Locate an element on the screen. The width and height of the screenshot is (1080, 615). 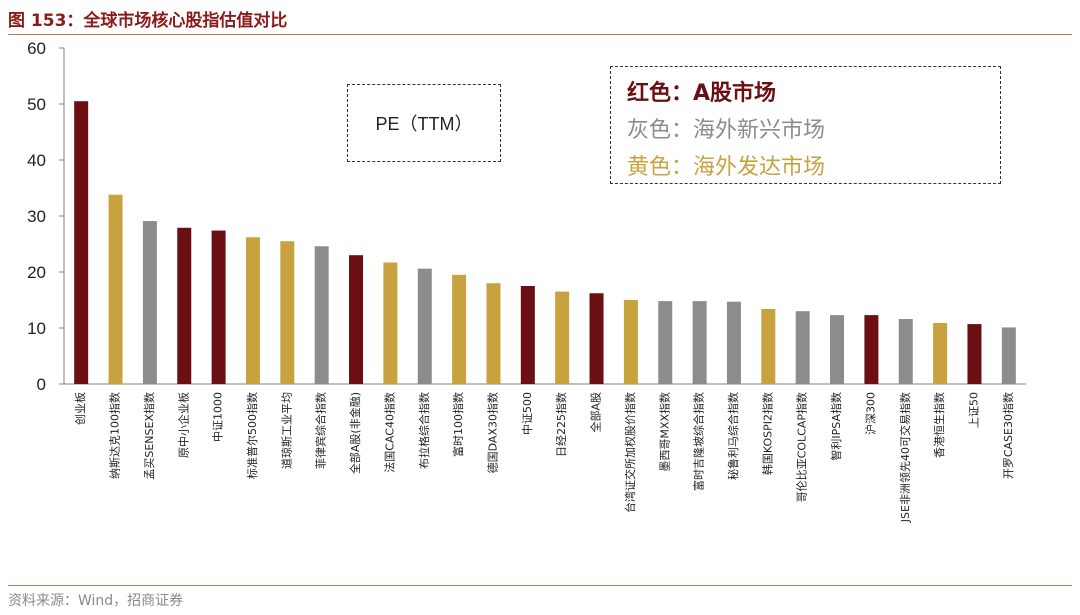
x-tick-label: 秘鲁利马综合指数 is located at coordinates (733, 436).